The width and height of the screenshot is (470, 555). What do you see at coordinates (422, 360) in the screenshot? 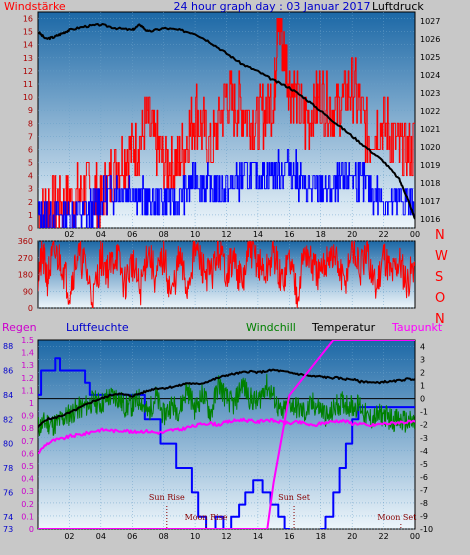
I see `temp-tick-3: 3` at bounding box center [422, 360].